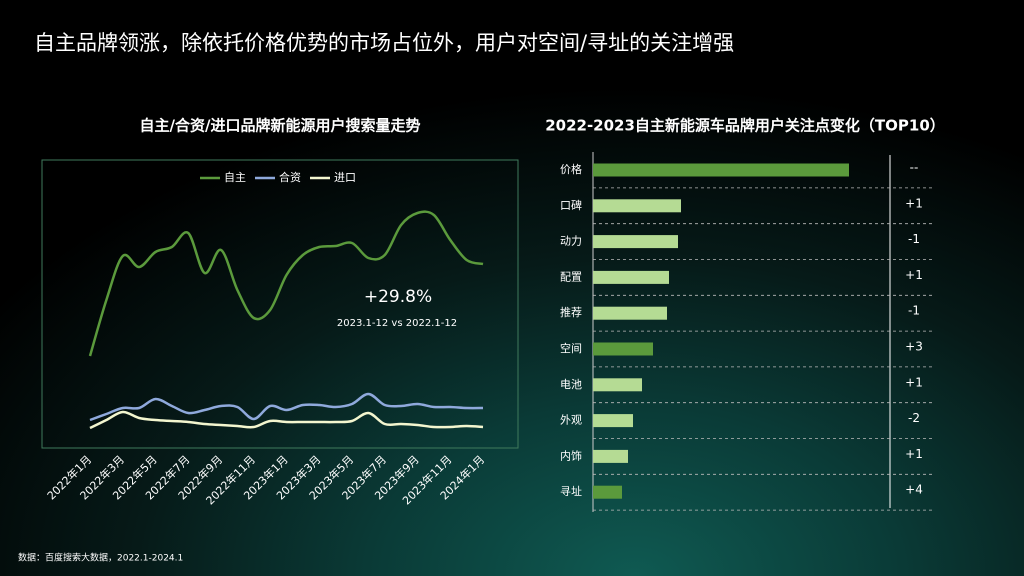 Image resolution: width=1024 pixels, height=576 pixels. I want to click on slide-title: 自主品牌领涨，除依托价格优势的市场占位外，用户对空间/寻址的关注增强, so click(384, 43).